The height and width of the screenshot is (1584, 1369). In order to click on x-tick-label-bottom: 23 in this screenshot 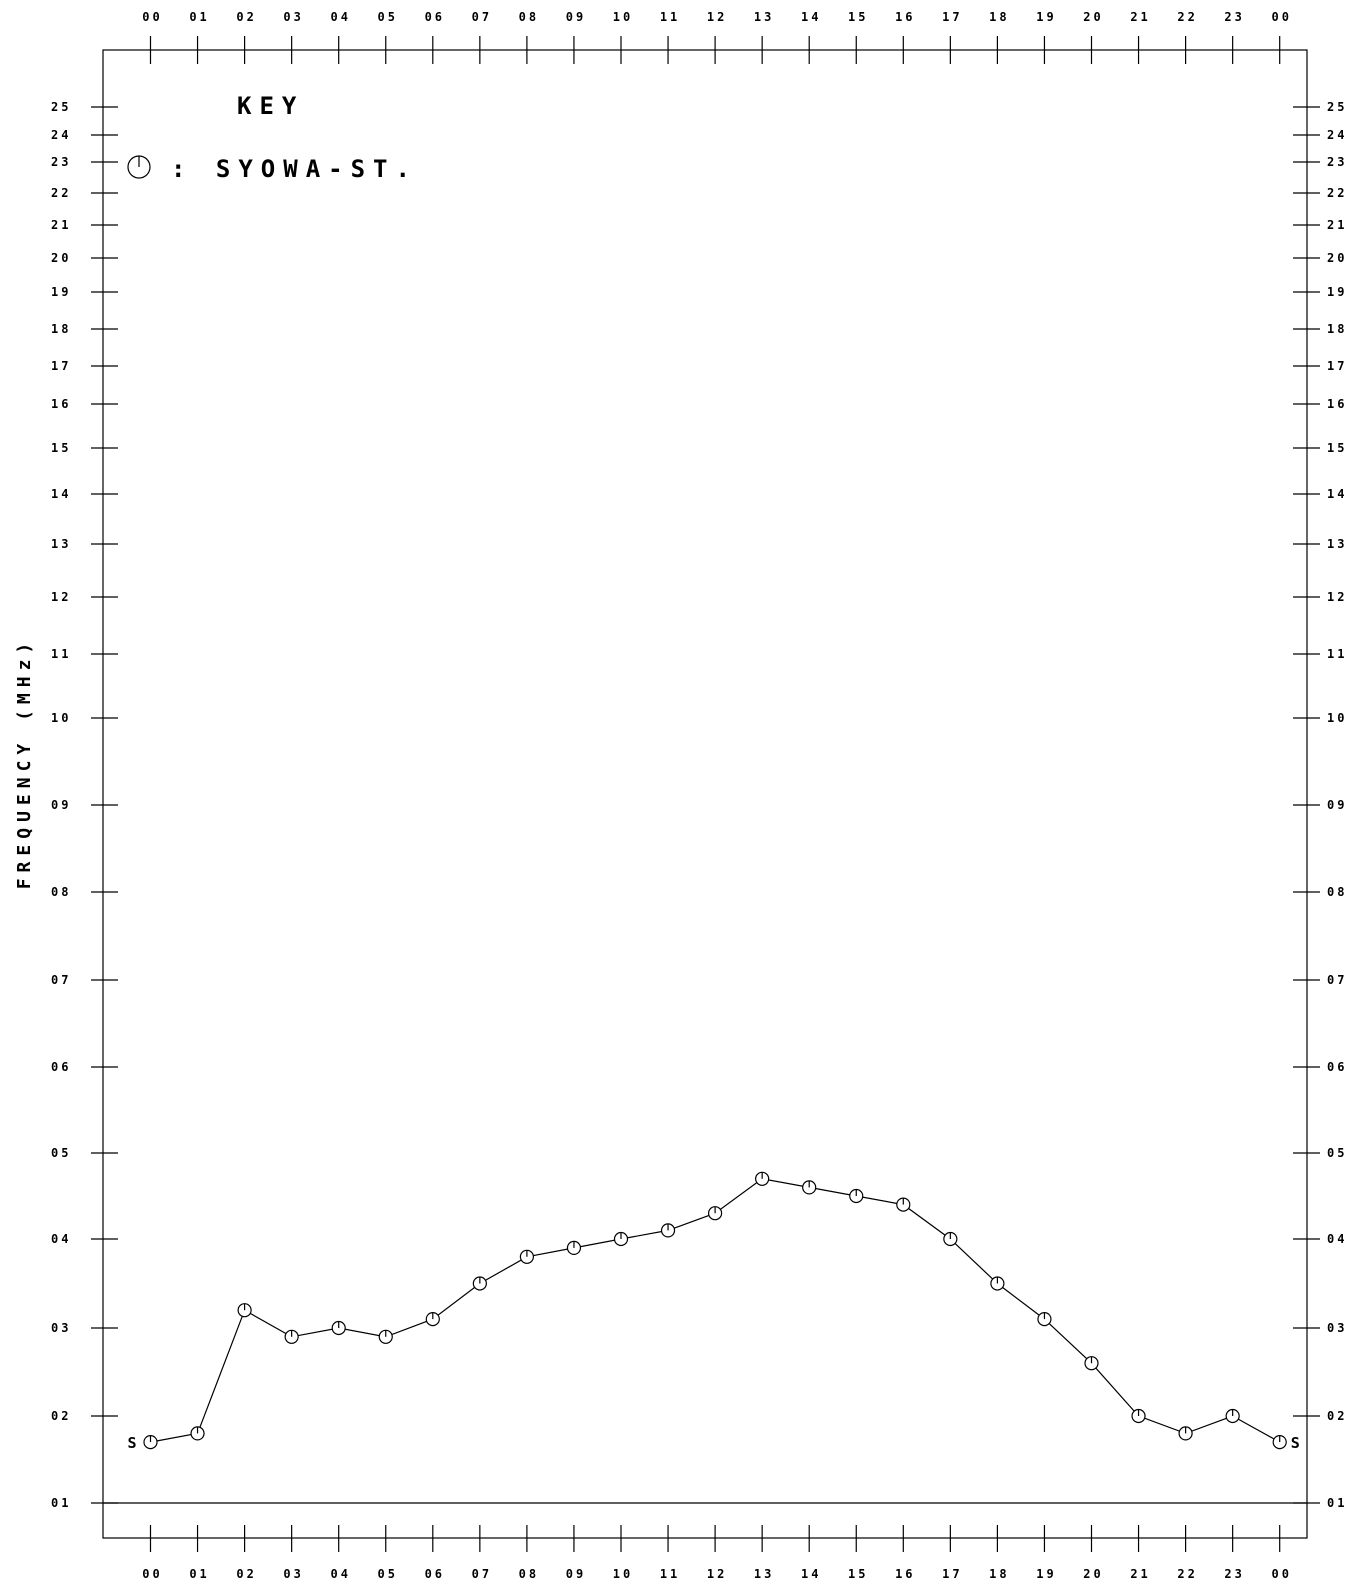, I will do `click(1234, 1574)`.